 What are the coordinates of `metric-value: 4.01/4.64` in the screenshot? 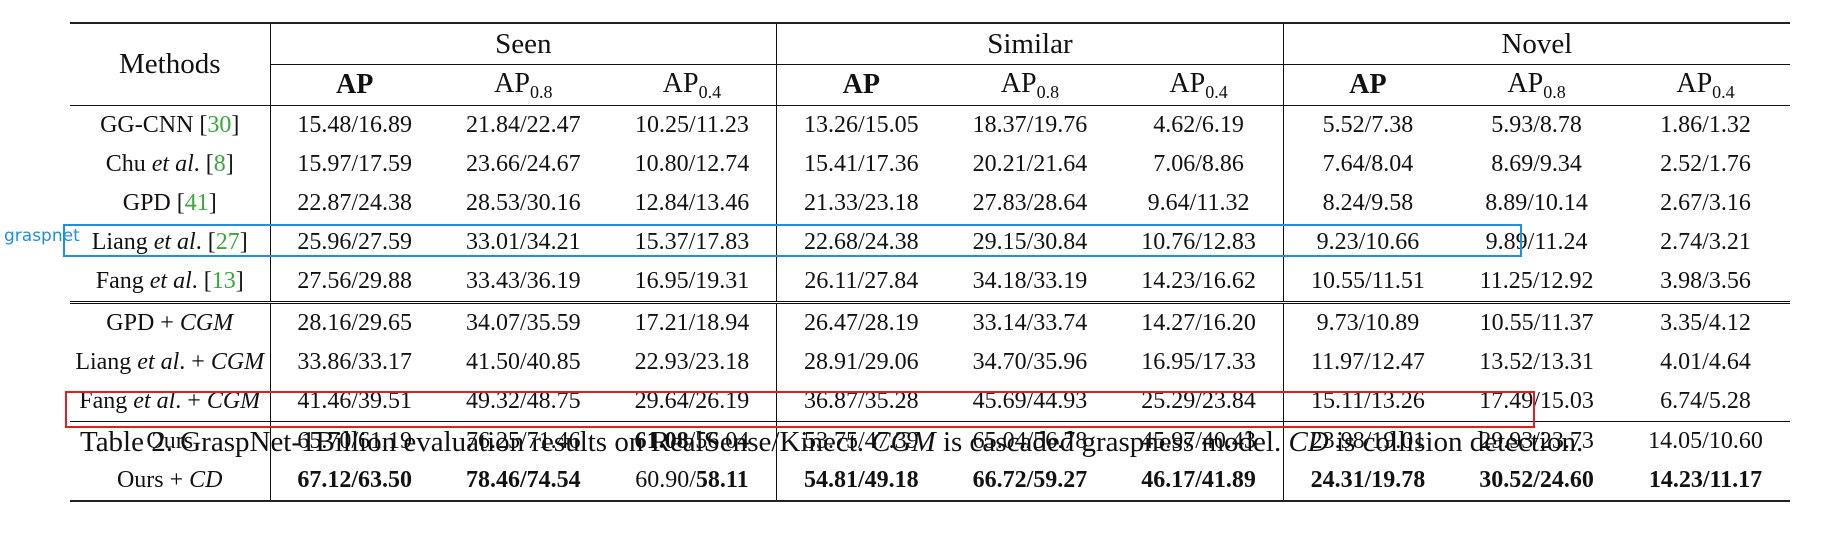 It's located at (1705, 362).